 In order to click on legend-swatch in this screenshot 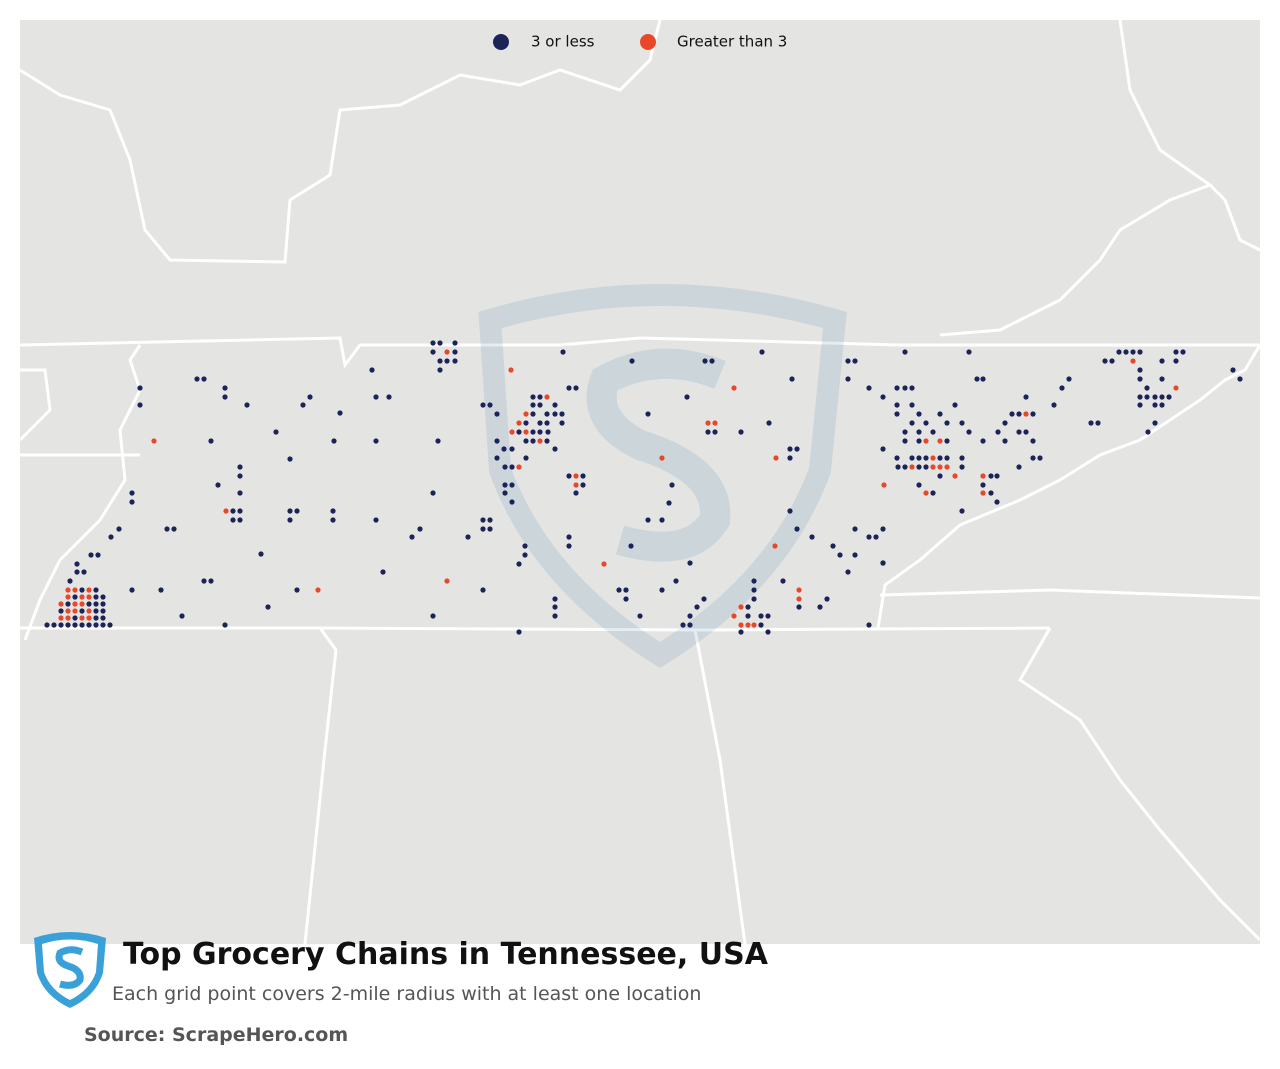, I will do `click(501, 42)`.